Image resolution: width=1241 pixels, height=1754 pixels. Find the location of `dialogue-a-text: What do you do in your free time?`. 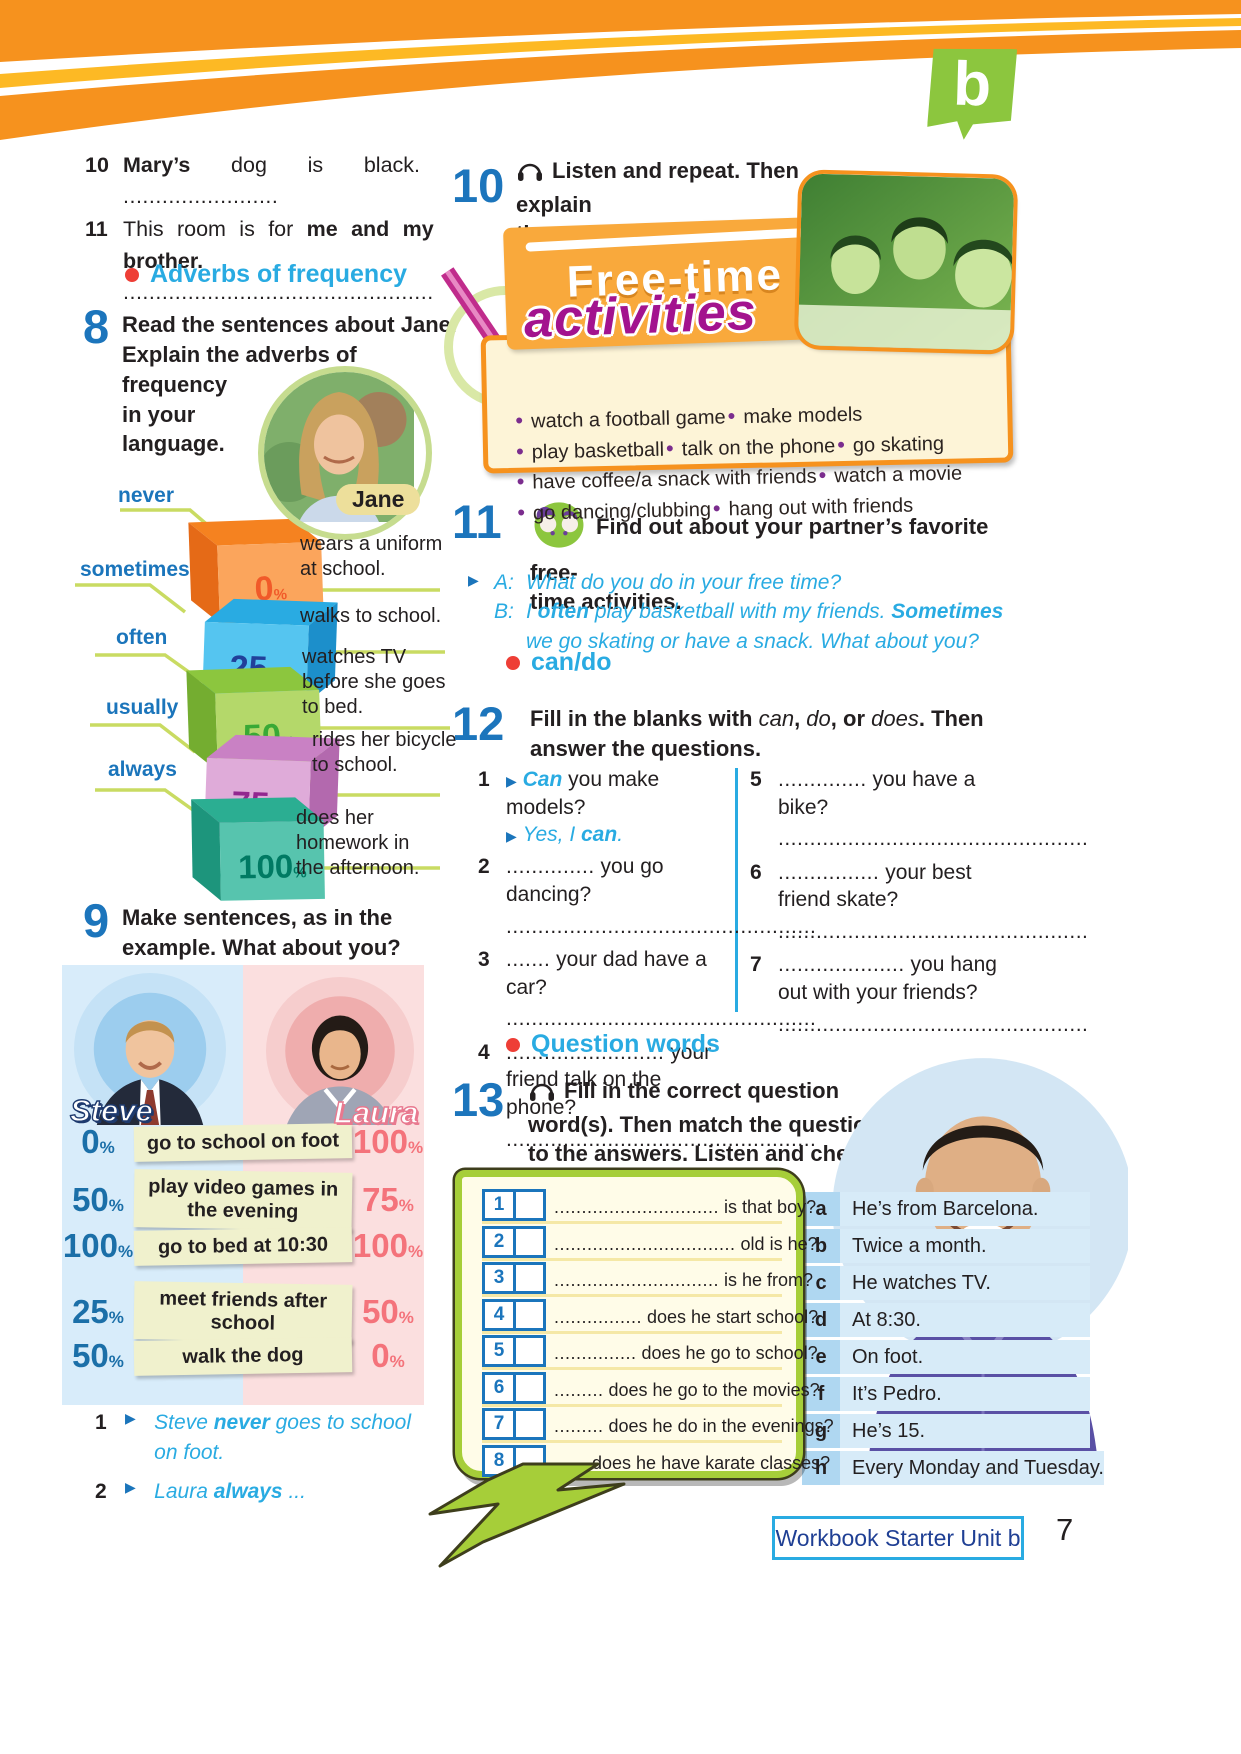

dialogue-a-text: What do you do in your free time? is located at coordinates (684, 582).